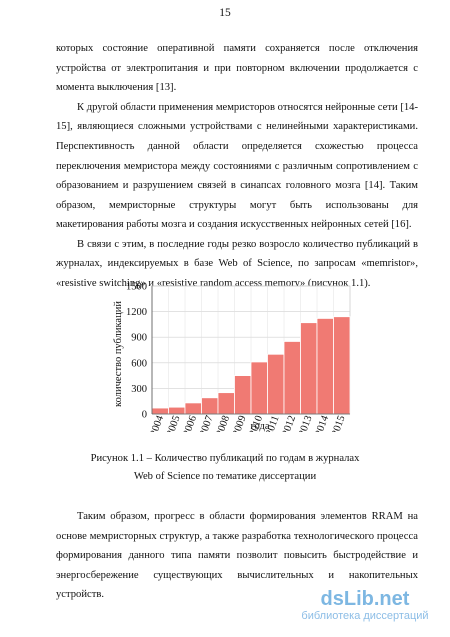 This screenshot has height=637, width=450. Describe the element at coordinates (325, 366) in the screenshot. I see `bar-2014` at that location.